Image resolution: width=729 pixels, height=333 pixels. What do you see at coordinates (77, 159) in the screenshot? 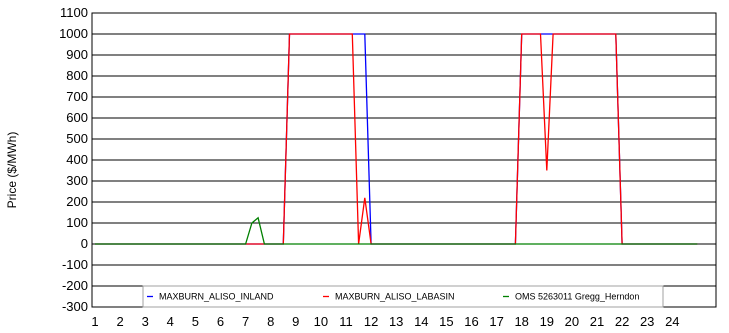
I see `y-tick-label: 400` at bounding box center [77, 159].